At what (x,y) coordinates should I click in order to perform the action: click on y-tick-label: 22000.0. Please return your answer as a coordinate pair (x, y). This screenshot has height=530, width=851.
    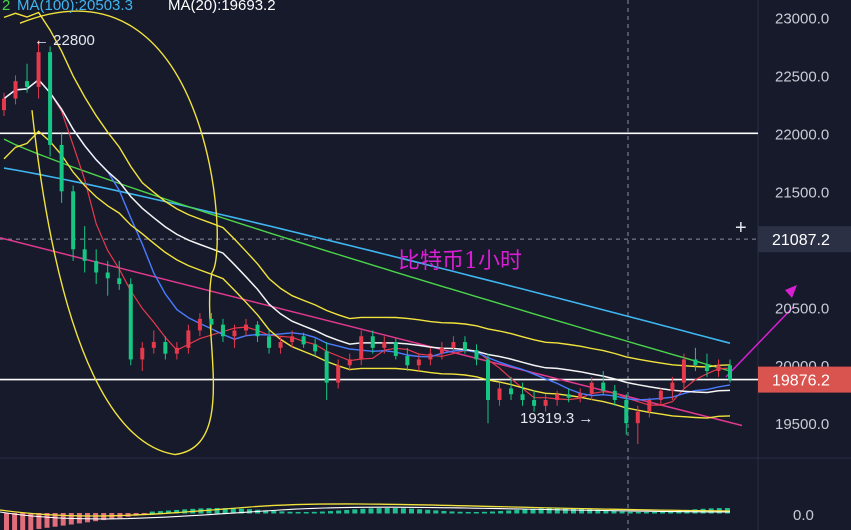
    Looking at the image, I should click on (802, 134).